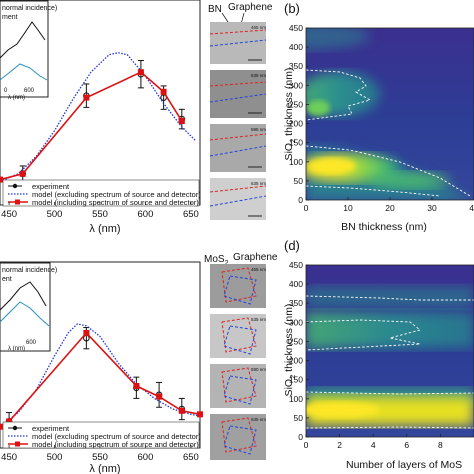 The height and width of the screenshot is (474, 474). I want to click on heatmap-b-ytick-label: 250, so click(296, 104).